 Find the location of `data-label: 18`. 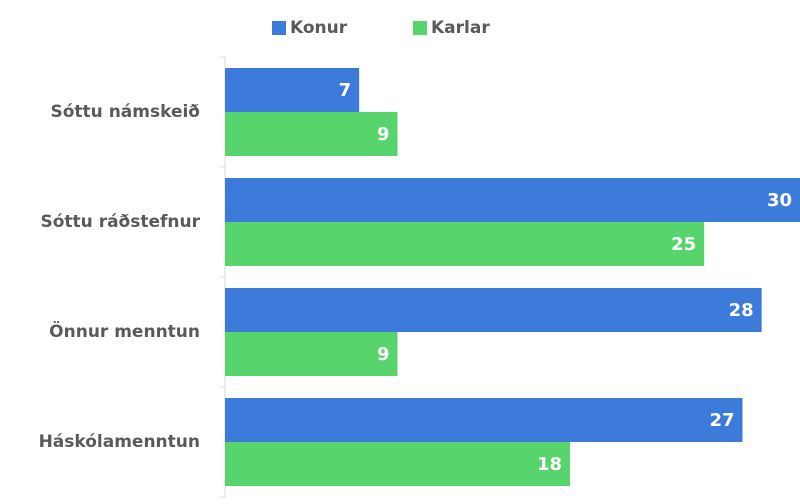

data-label: 18 is located at coordinates (549, 464).